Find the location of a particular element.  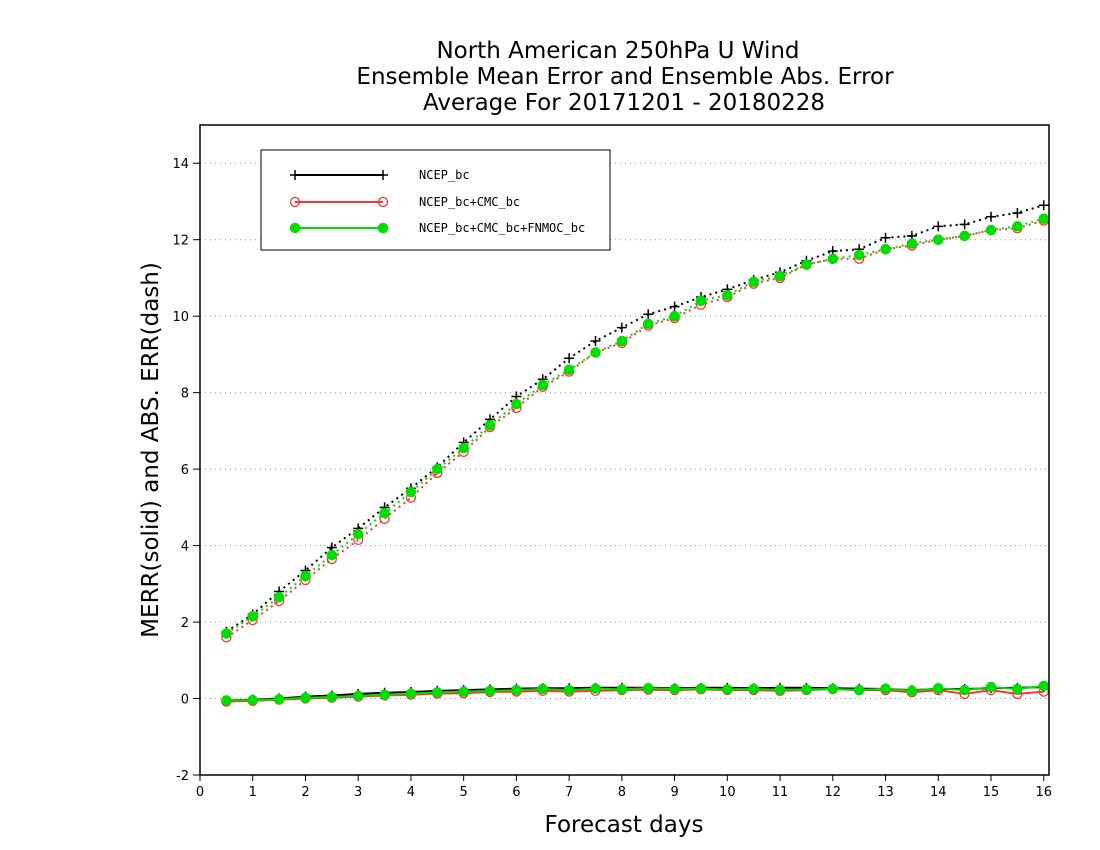

x-axis-label: Forecast days is located at coordinates (624, 825).